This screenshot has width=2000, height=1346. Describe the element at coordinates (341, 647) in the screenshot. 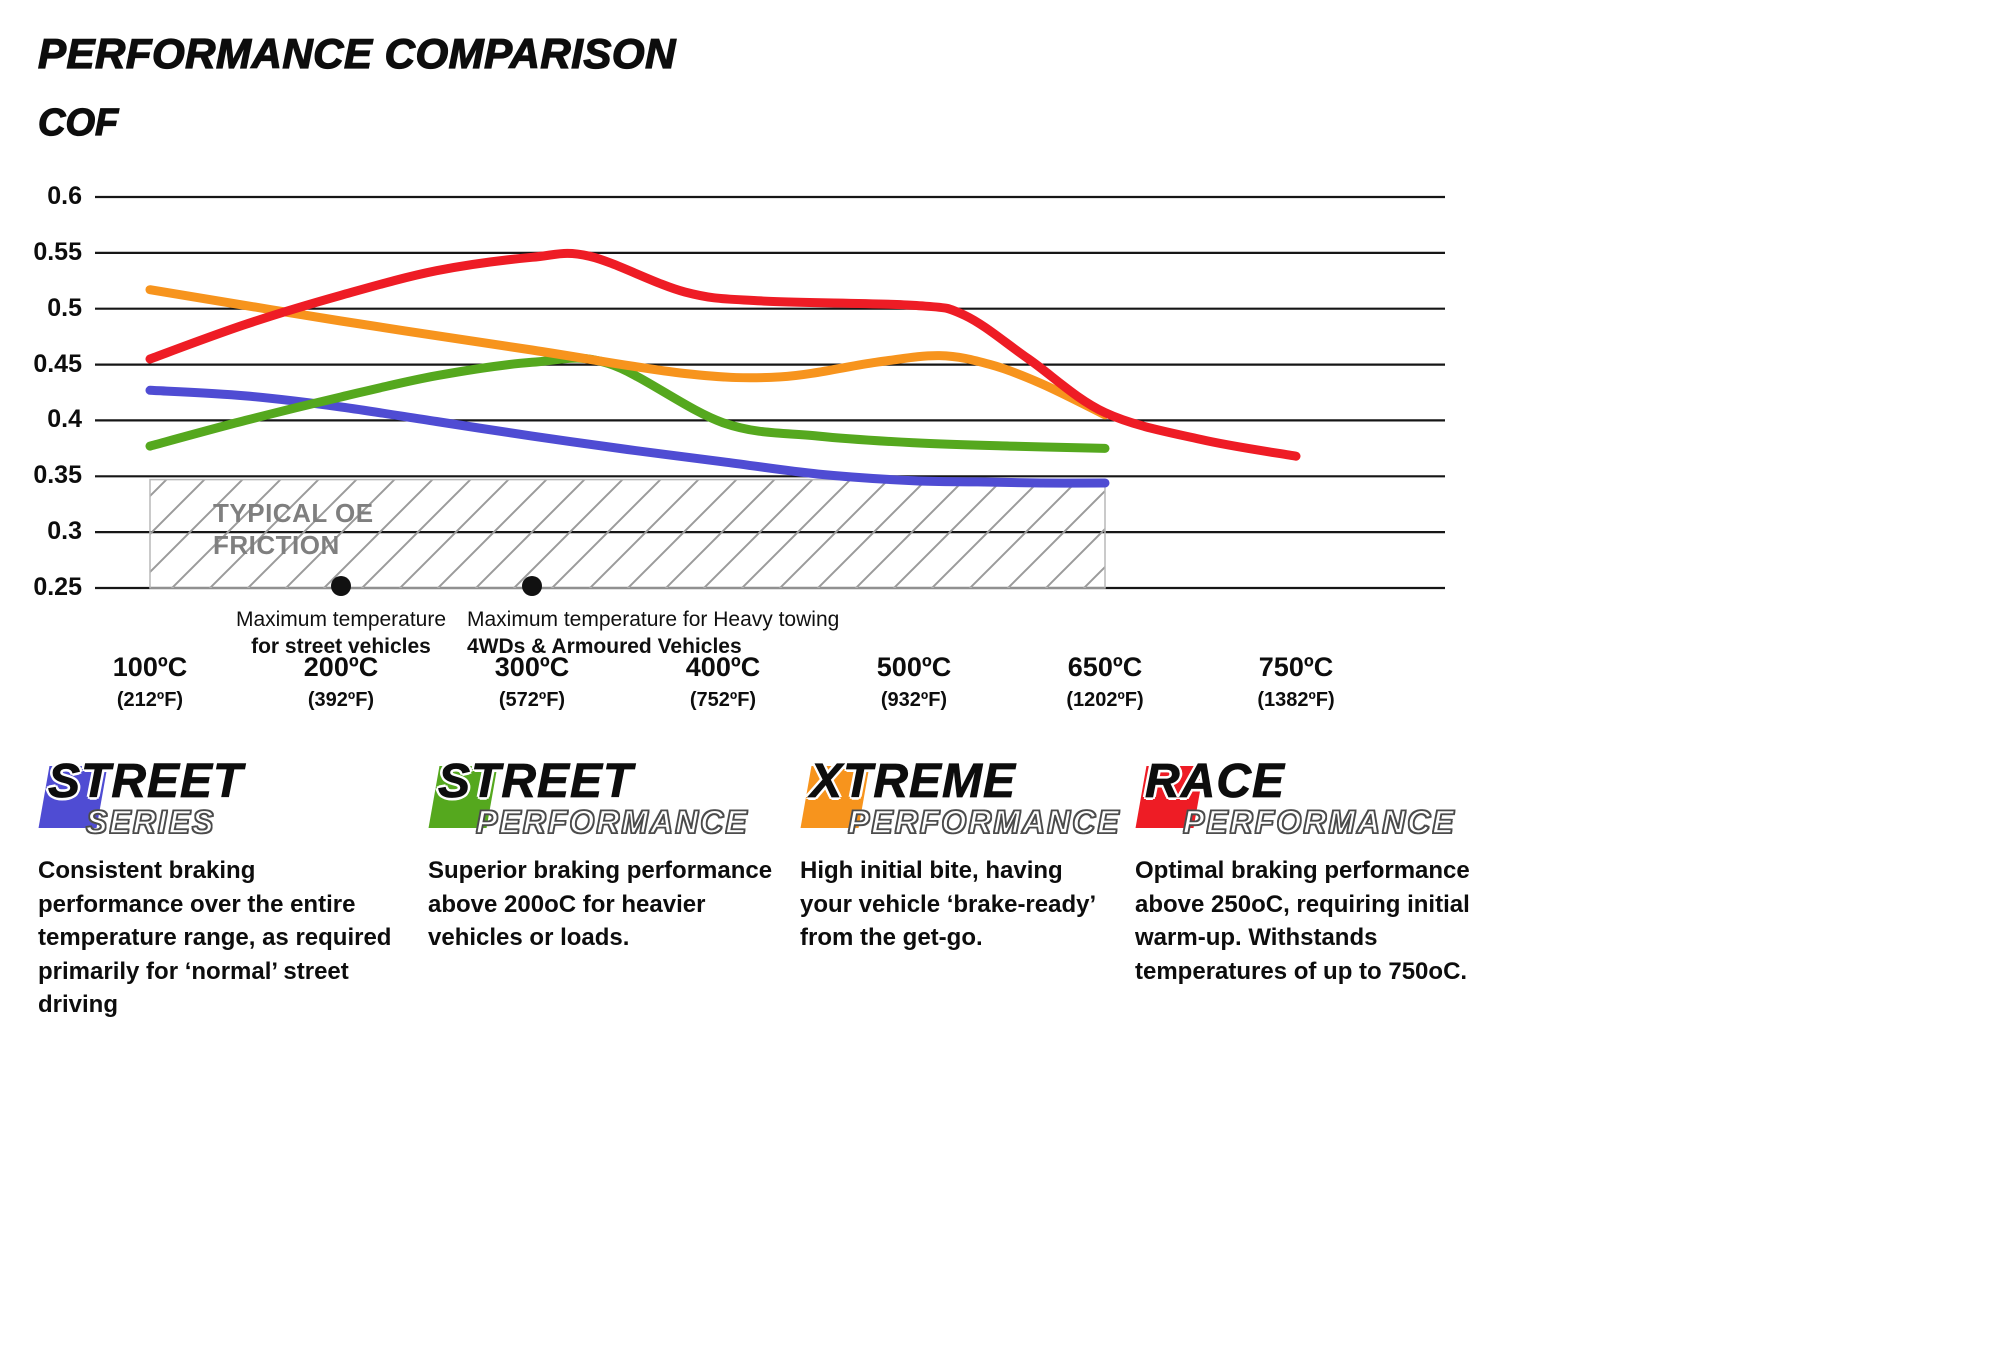

I see `annotation-line2: for street vehicles` at that location.